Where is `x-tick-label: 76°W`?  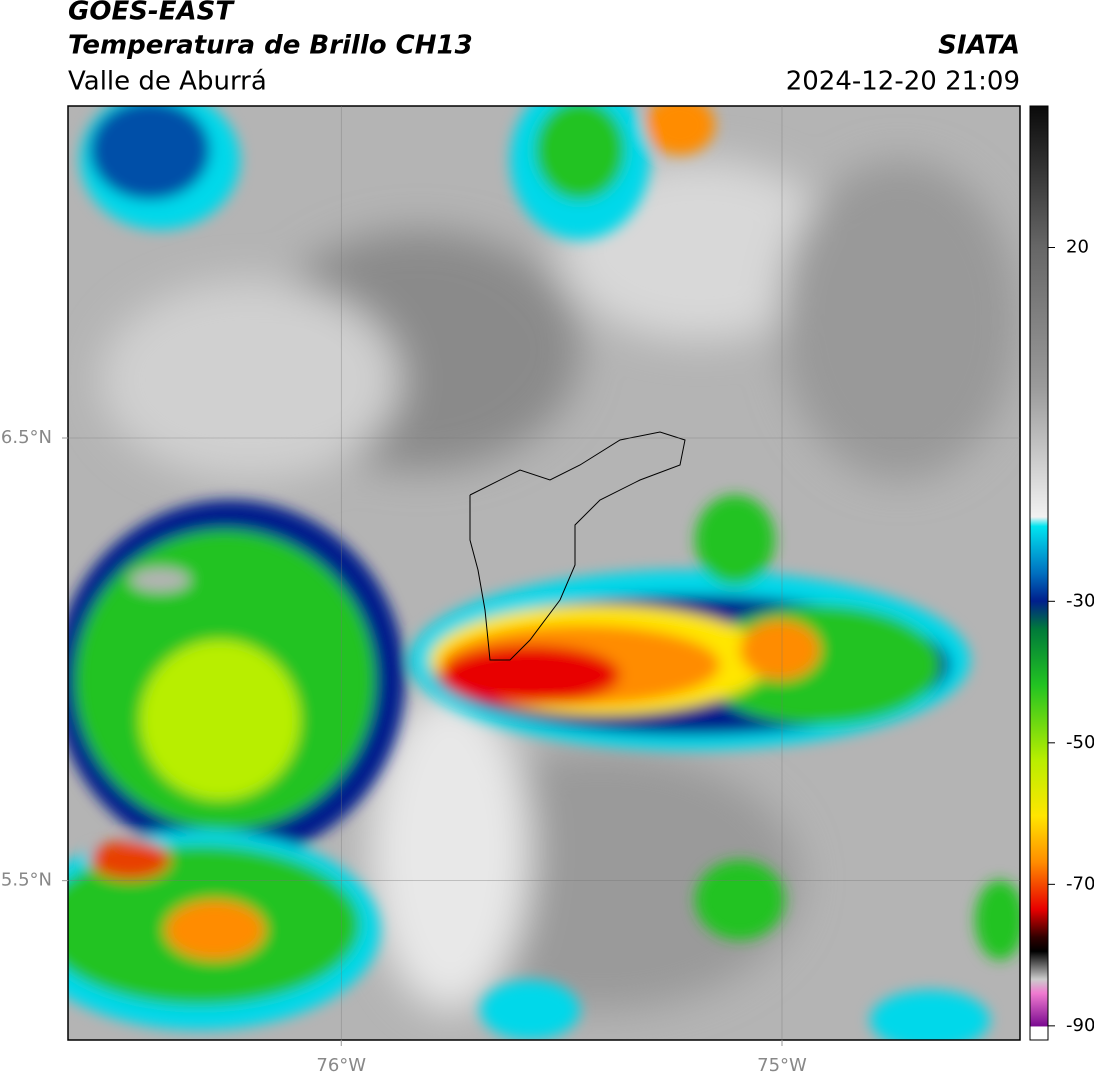 x-tick-label: 76°W is located at coordinates (341, 1065).